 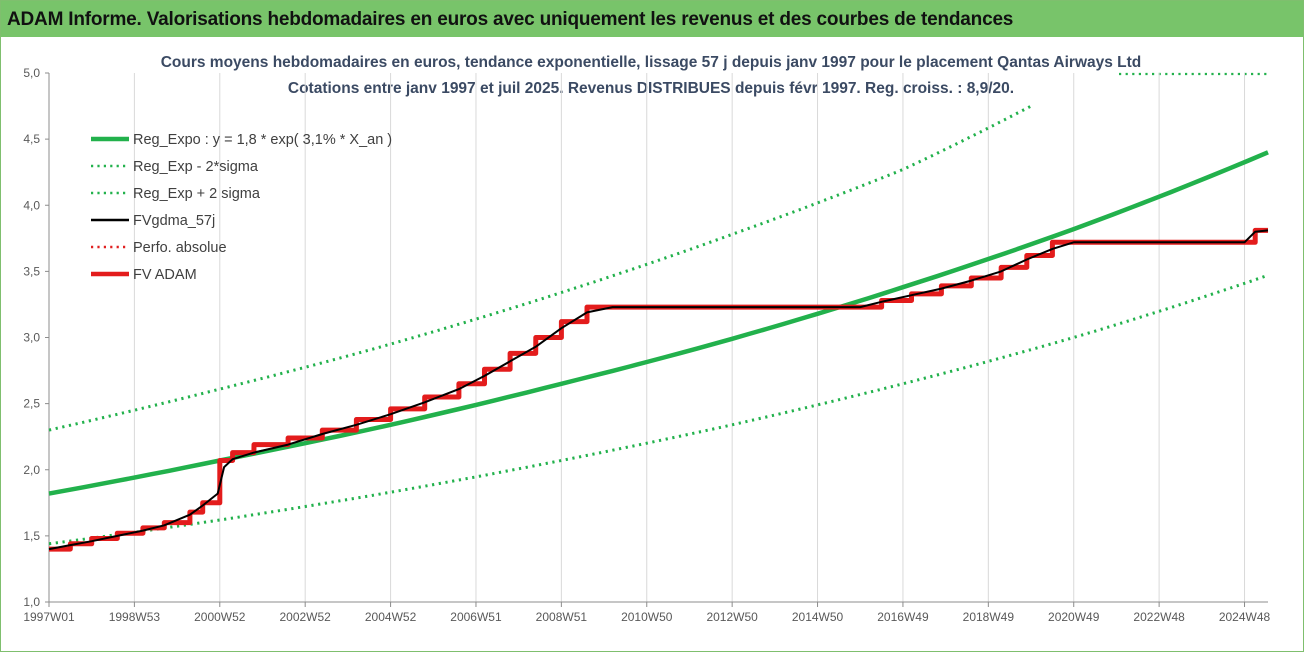 I want to click on legend-label: Reg_Exp + 2 sigma, so click(x=197, y=194).